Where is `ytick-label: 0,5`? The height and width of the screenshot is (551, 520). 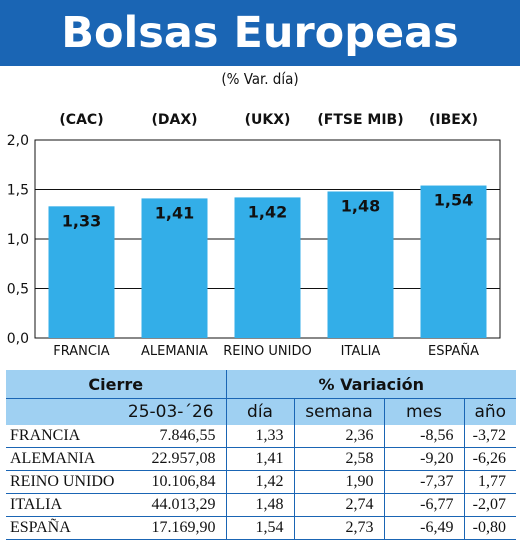
ytick-label: 0,5 is located at coordinates (18, 290).